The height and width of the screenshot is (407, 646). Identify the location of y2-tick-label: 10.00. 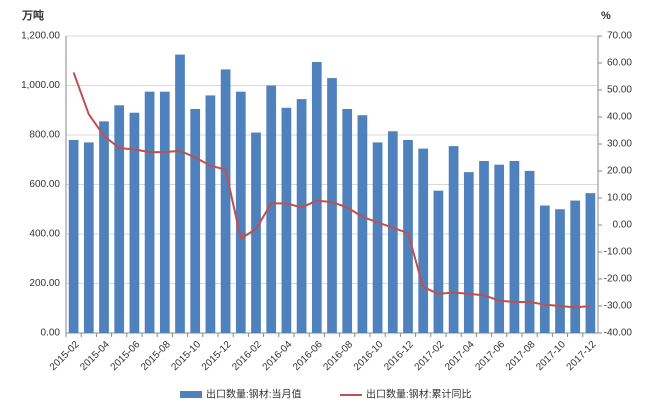
(619, 198).